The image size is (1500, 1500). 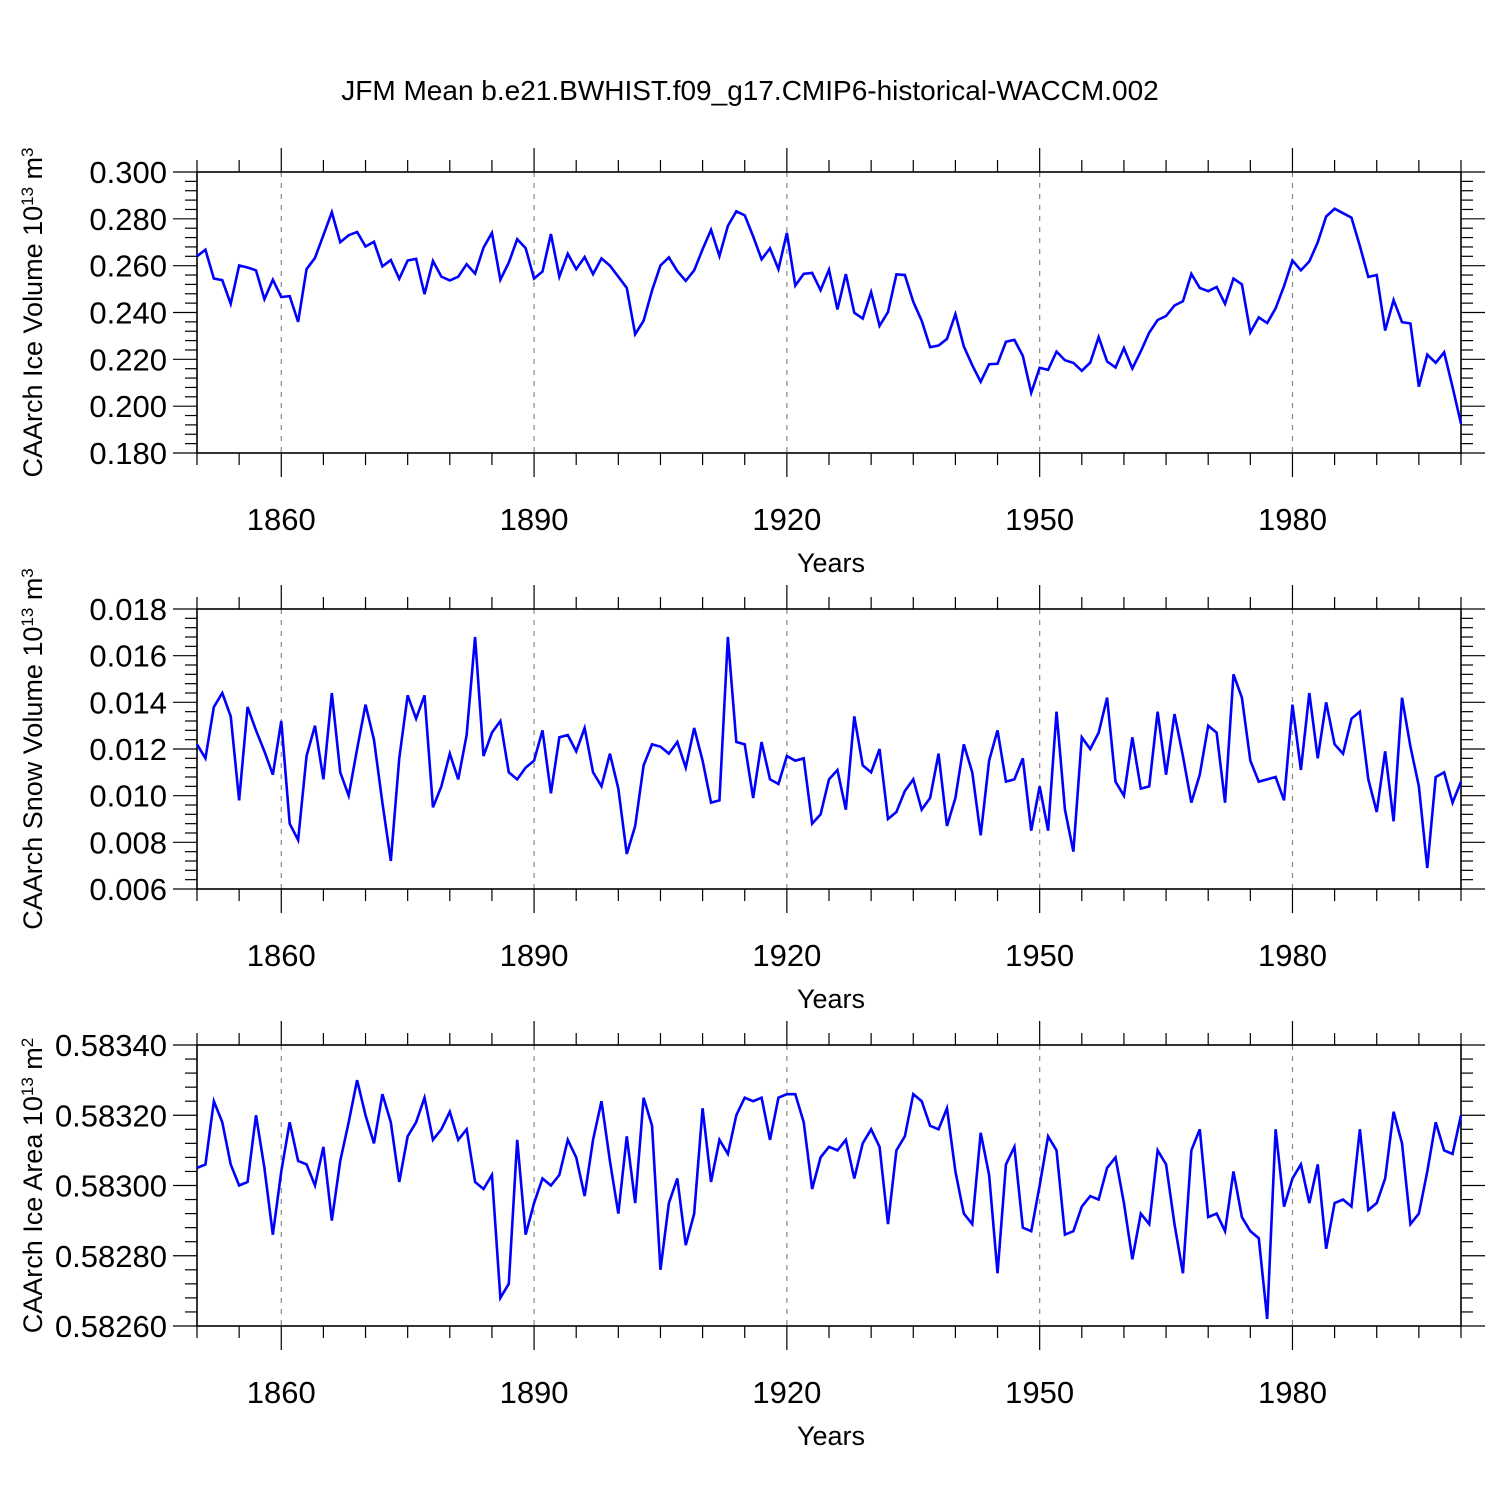 I want to click on y-tick-label: 0.200, so click(x=128, y=406).